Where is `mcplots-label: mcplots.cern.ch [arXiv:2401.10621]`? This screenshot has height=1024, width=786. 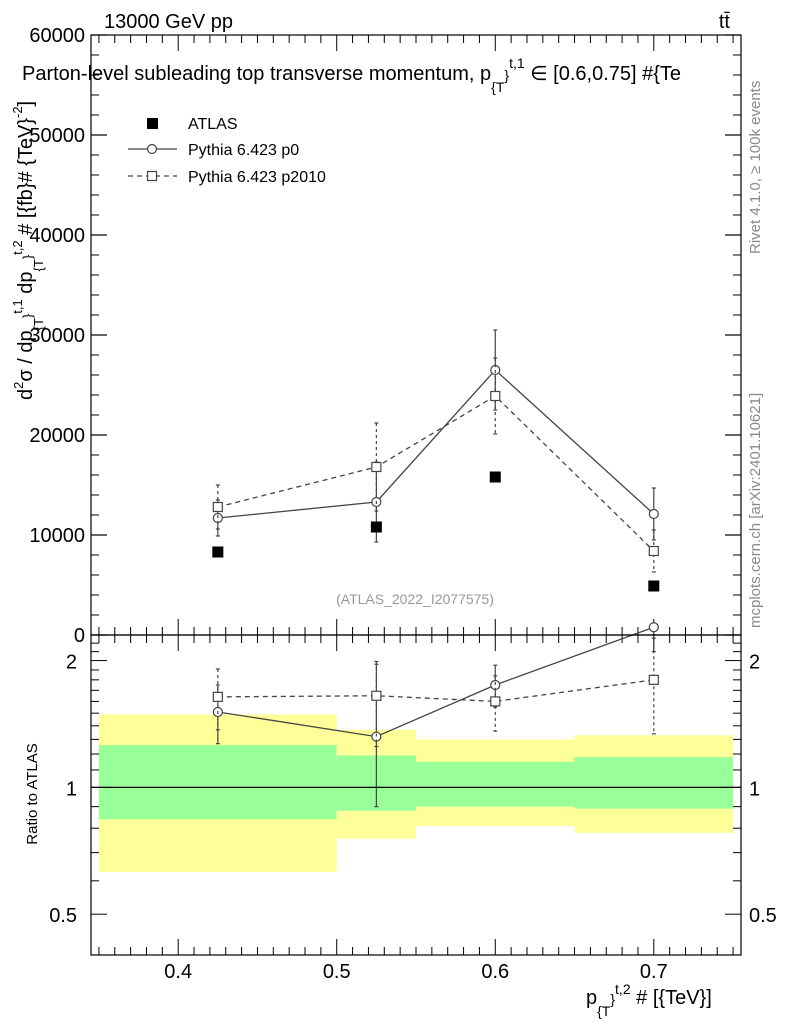 mcplots-label: mcplots.cern.ch [arXiv:2401.10621] is located at coordinates (755, 510).